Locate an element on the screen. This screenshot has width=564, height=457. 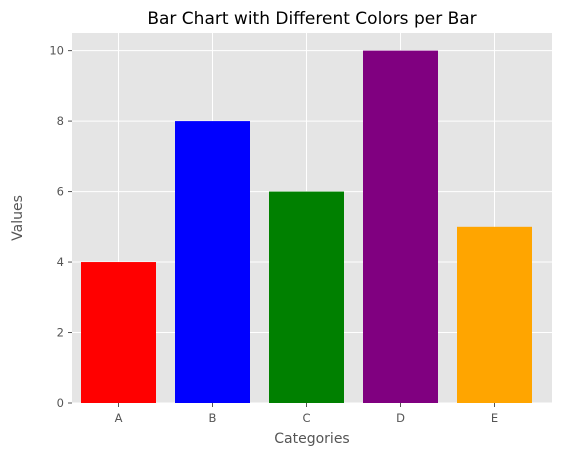
y-axis-ticks: 0 2 4 6 8 10 is located at coordinates (60, 227).